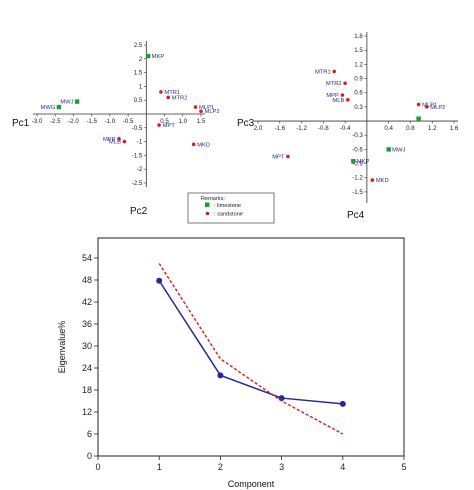  What do you see at coordinates (141, 86) in the screenshot?
I see `y-tick-label: 1` at bounding box center [141, 86].